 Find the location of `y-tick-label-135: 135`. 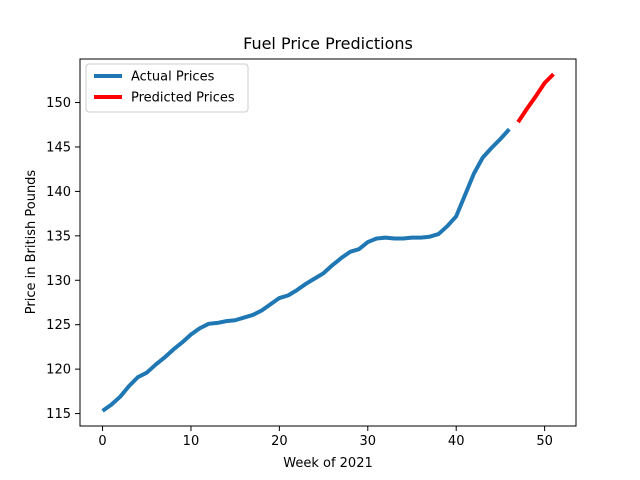

y-tick-label-135: 135 is located at coordinates (58, 236).